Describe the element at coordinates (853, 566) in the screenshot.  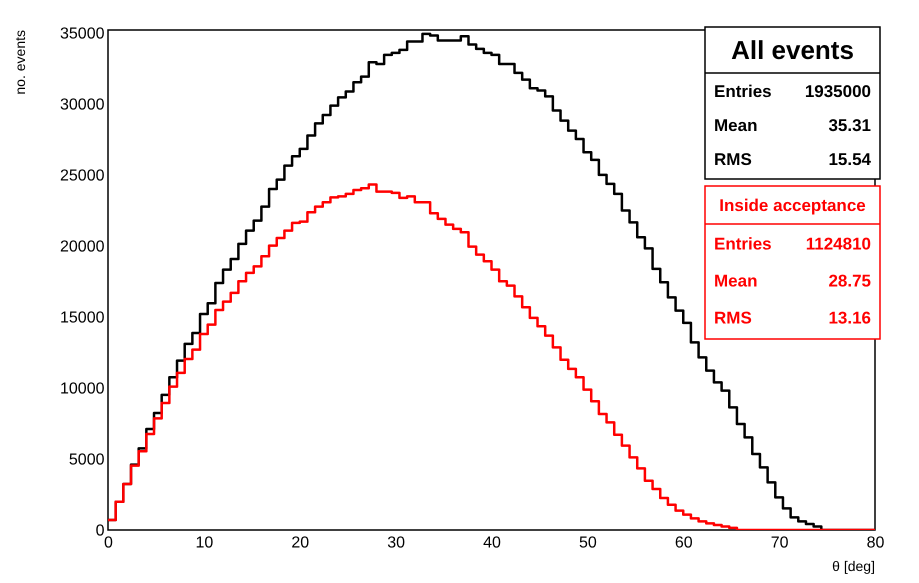
I see `x-axis-title: θ [deg]` at that location.